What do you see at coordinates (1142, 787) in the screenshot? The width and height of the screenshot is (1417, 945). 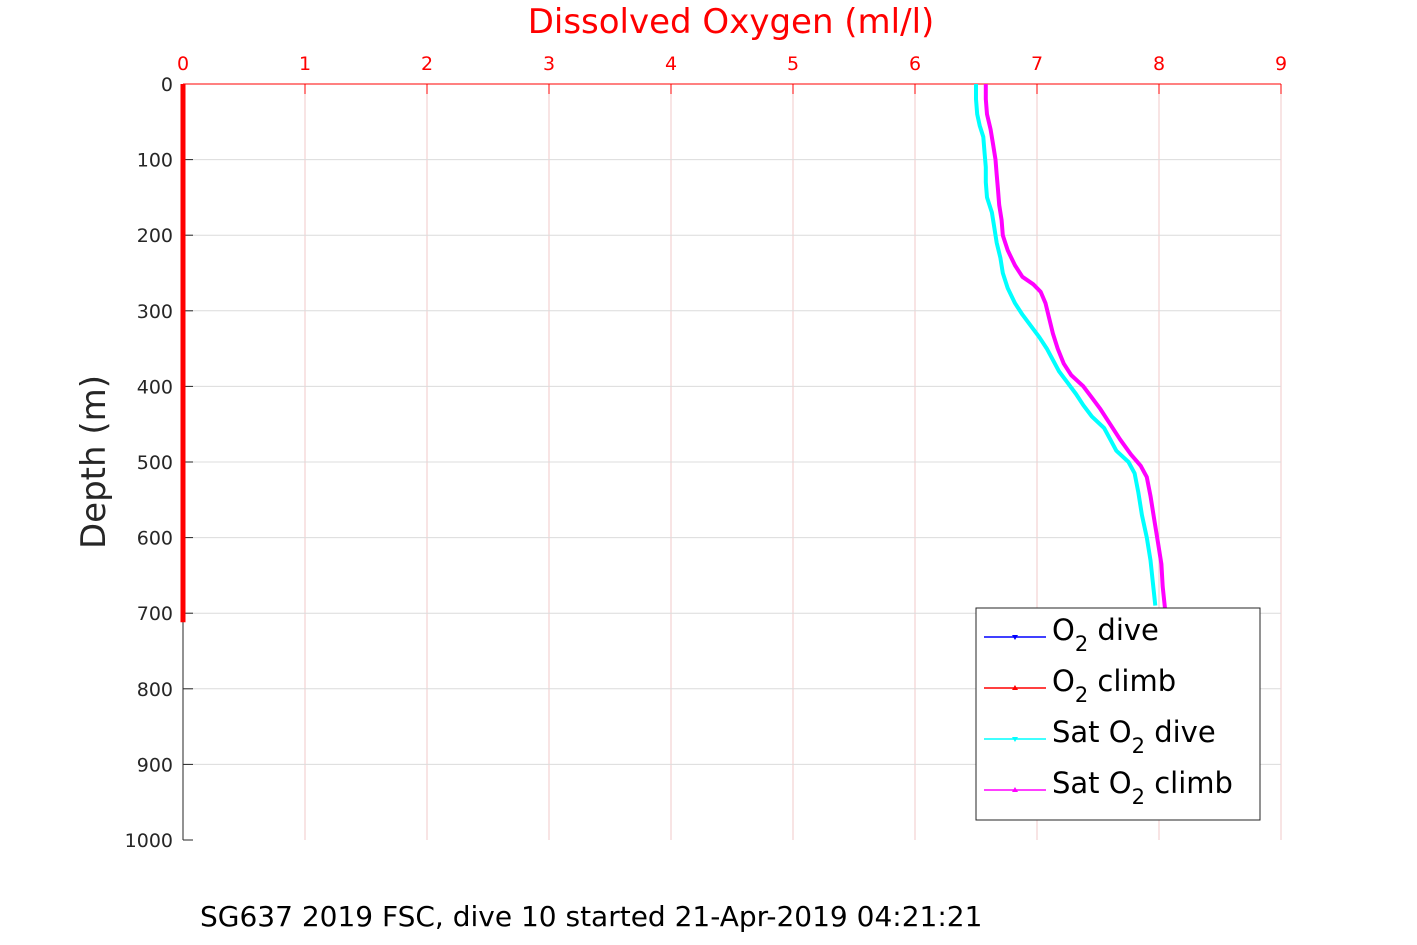 I see `legend-entry-label: Sat O2 climb` at bounding box center [1142, 787].